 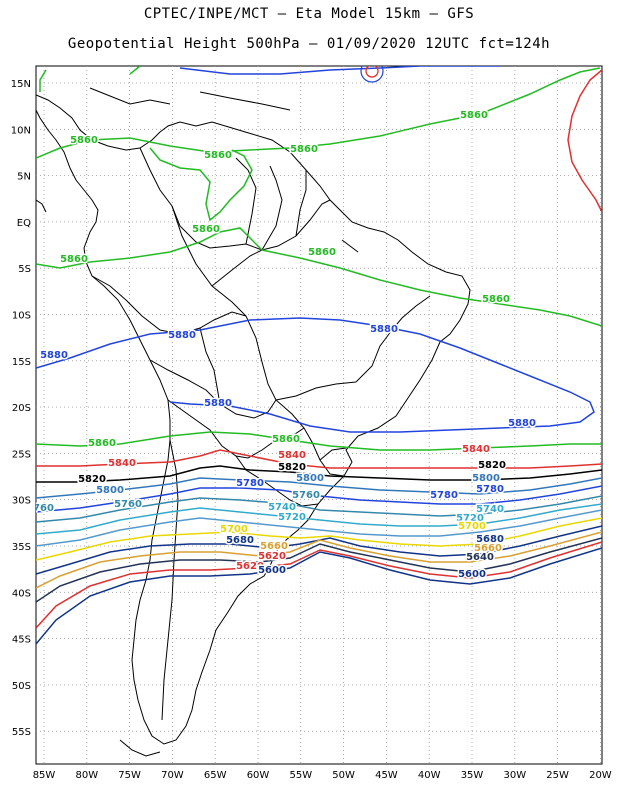 What do you see at coordinates (319, 441) in the screenshot?
I see `contour-5860-south` at bounding box center [319, 441].